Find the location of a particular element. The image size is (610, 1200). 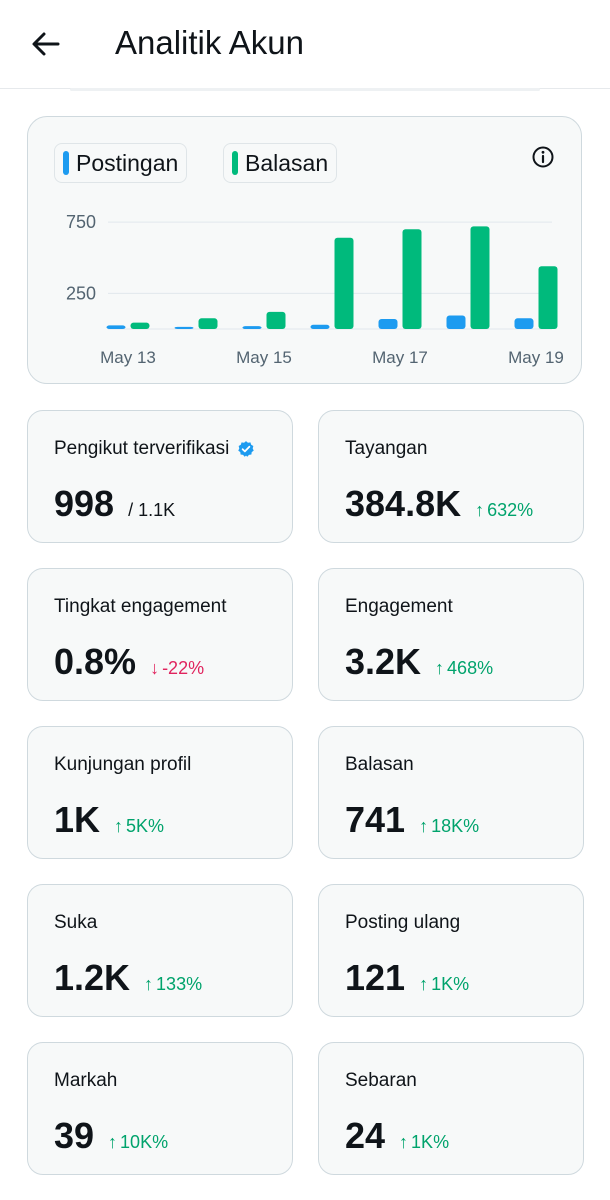

stat-card: Kunjungan profil 1K ↑ 5K% is located at coordinates (160, 792).